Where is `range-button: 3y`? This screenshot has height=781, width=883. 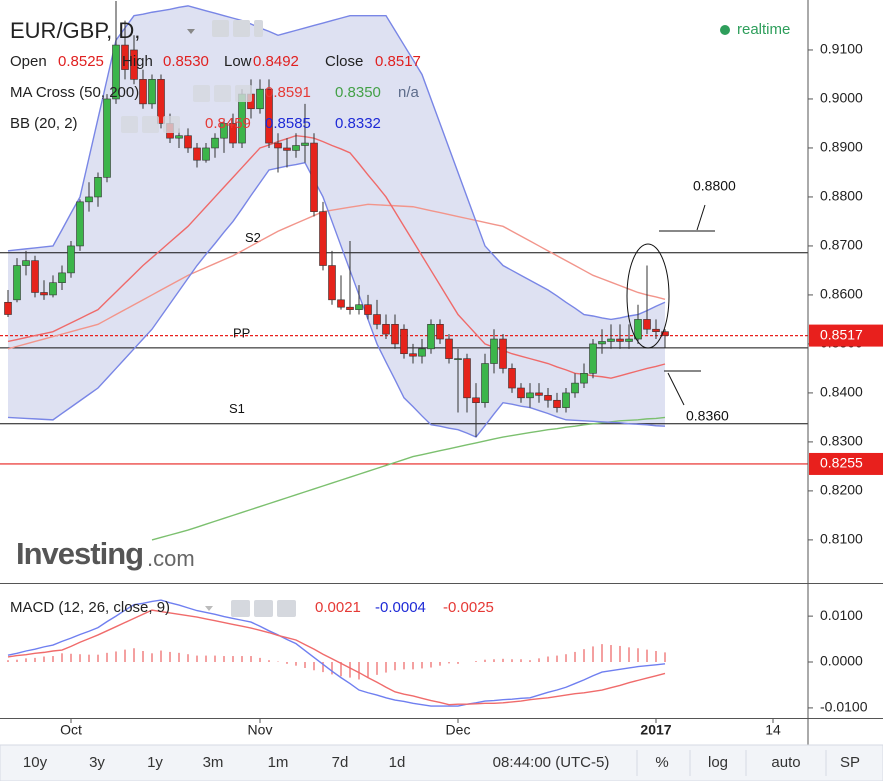
range-button: 3y is located at coordinates (97, 762).